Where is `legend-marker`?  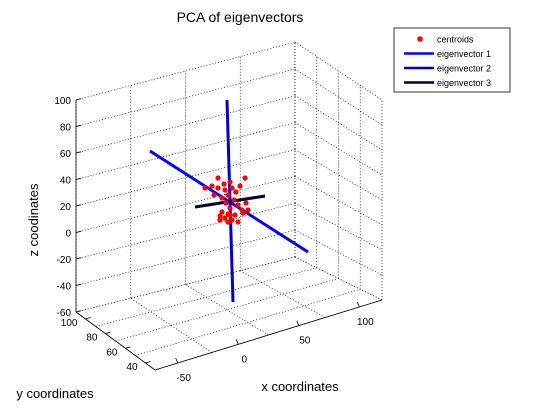 legend-marker is located at coordinates (420, 39).